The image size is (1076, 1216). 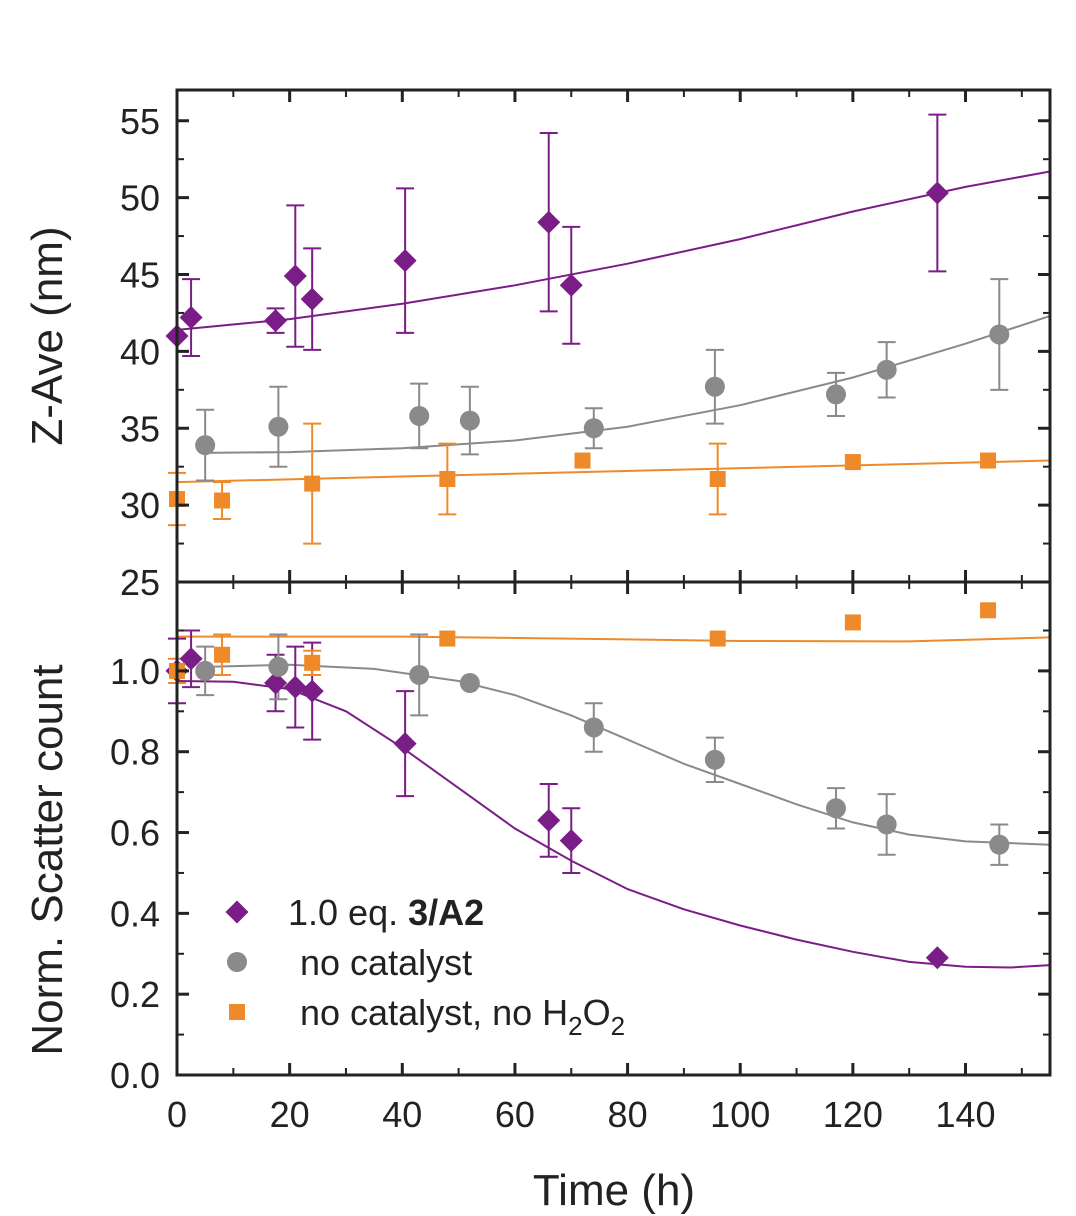 What do you see at coordinates (140, 582) in the screenshot?
I see `ytick-label-top-0: 25` at bounding box center [140, 582].